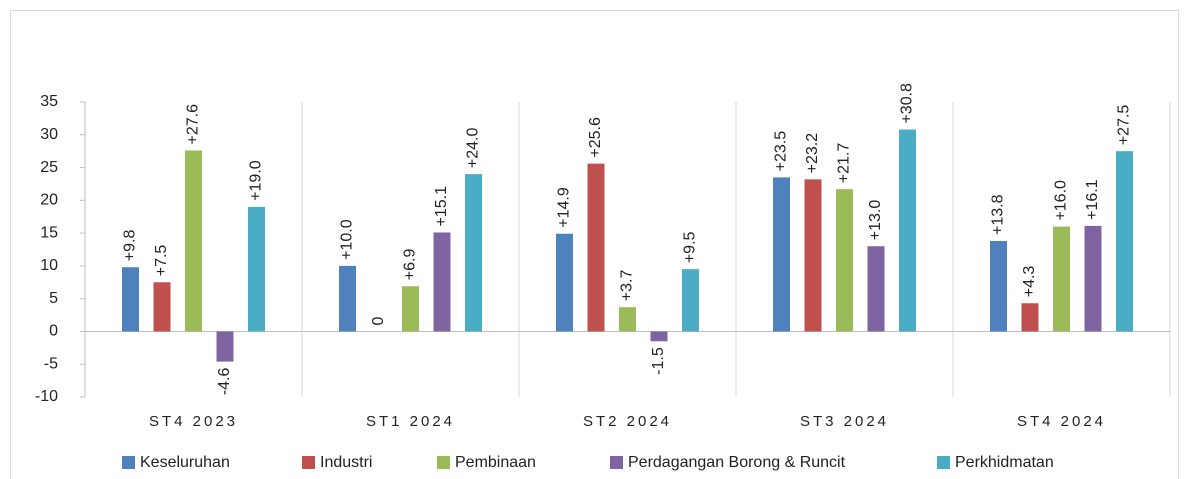 The height and width of the screenshot is (479, 1192). What do you see at coordinates (1092, 199) in the screenshot?
I see `data-label: +16.1` at bounding box center [1092, 199].